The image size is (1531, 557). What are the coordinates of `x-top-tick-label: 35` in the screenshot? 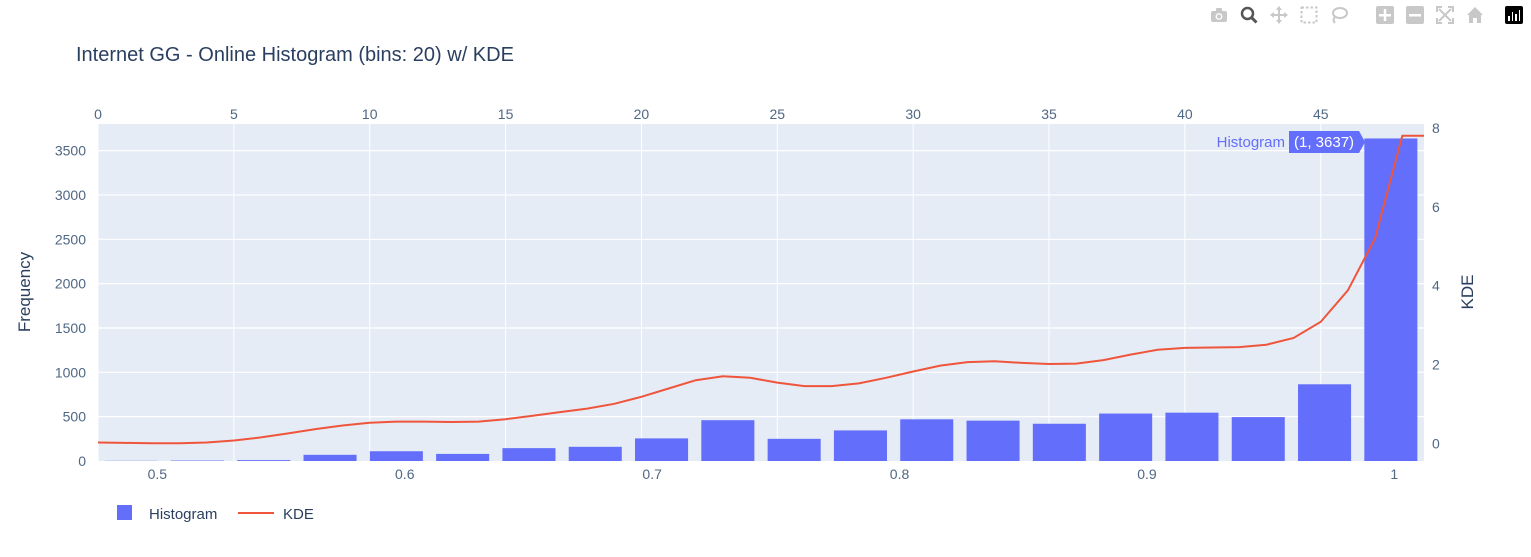 It's located at (1049, 114).